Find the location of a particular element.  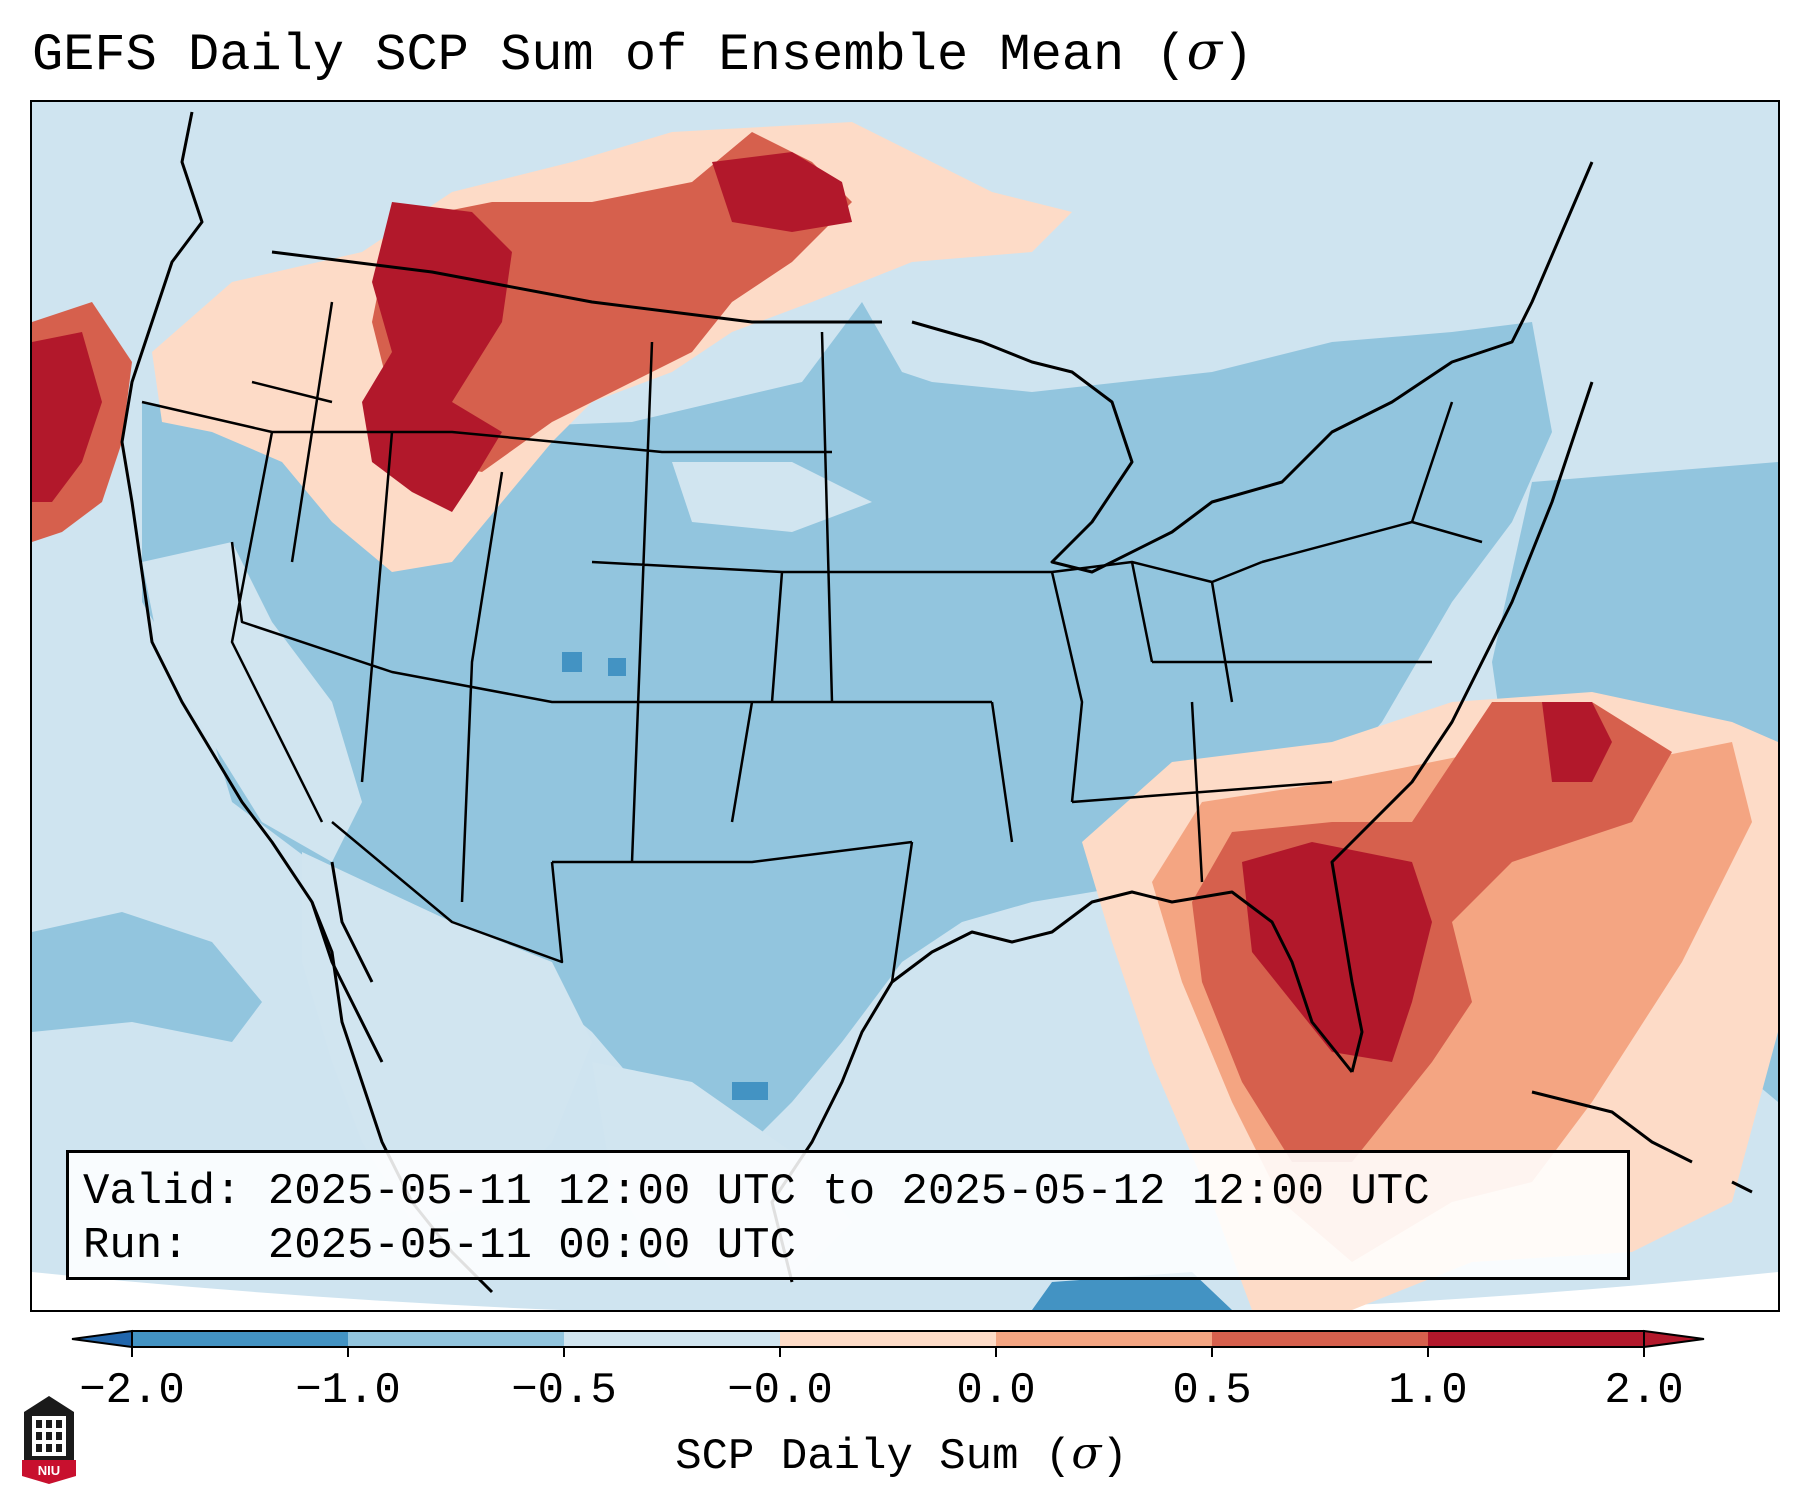

colorbar-tick-label: −0.0 is located at coordinates (780, 1391).